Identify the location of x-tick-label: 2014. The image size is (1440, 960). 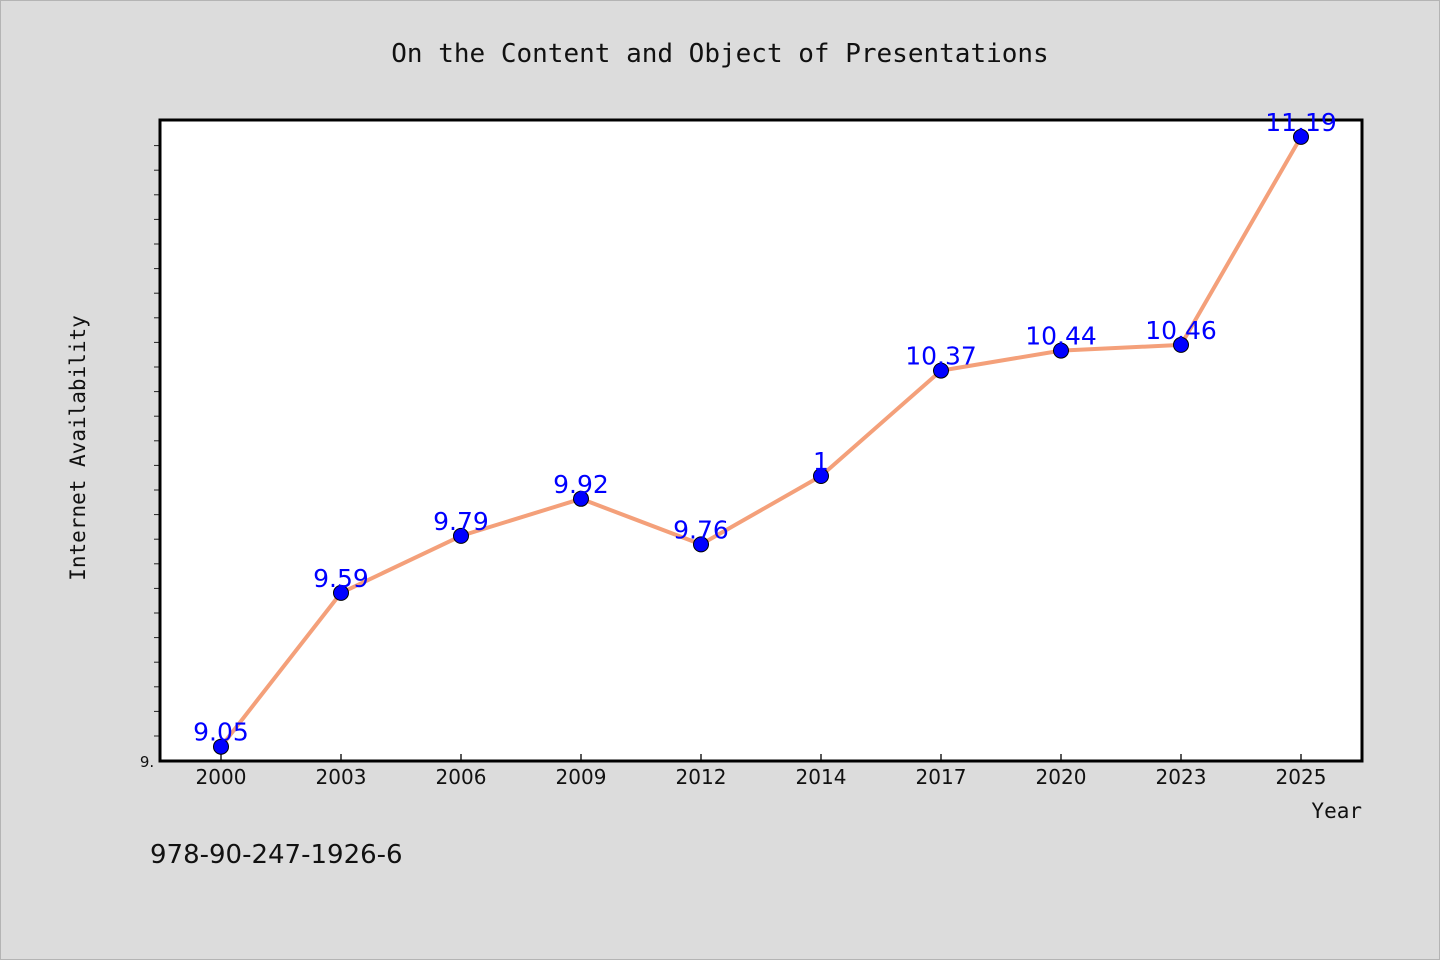
(821, 777).